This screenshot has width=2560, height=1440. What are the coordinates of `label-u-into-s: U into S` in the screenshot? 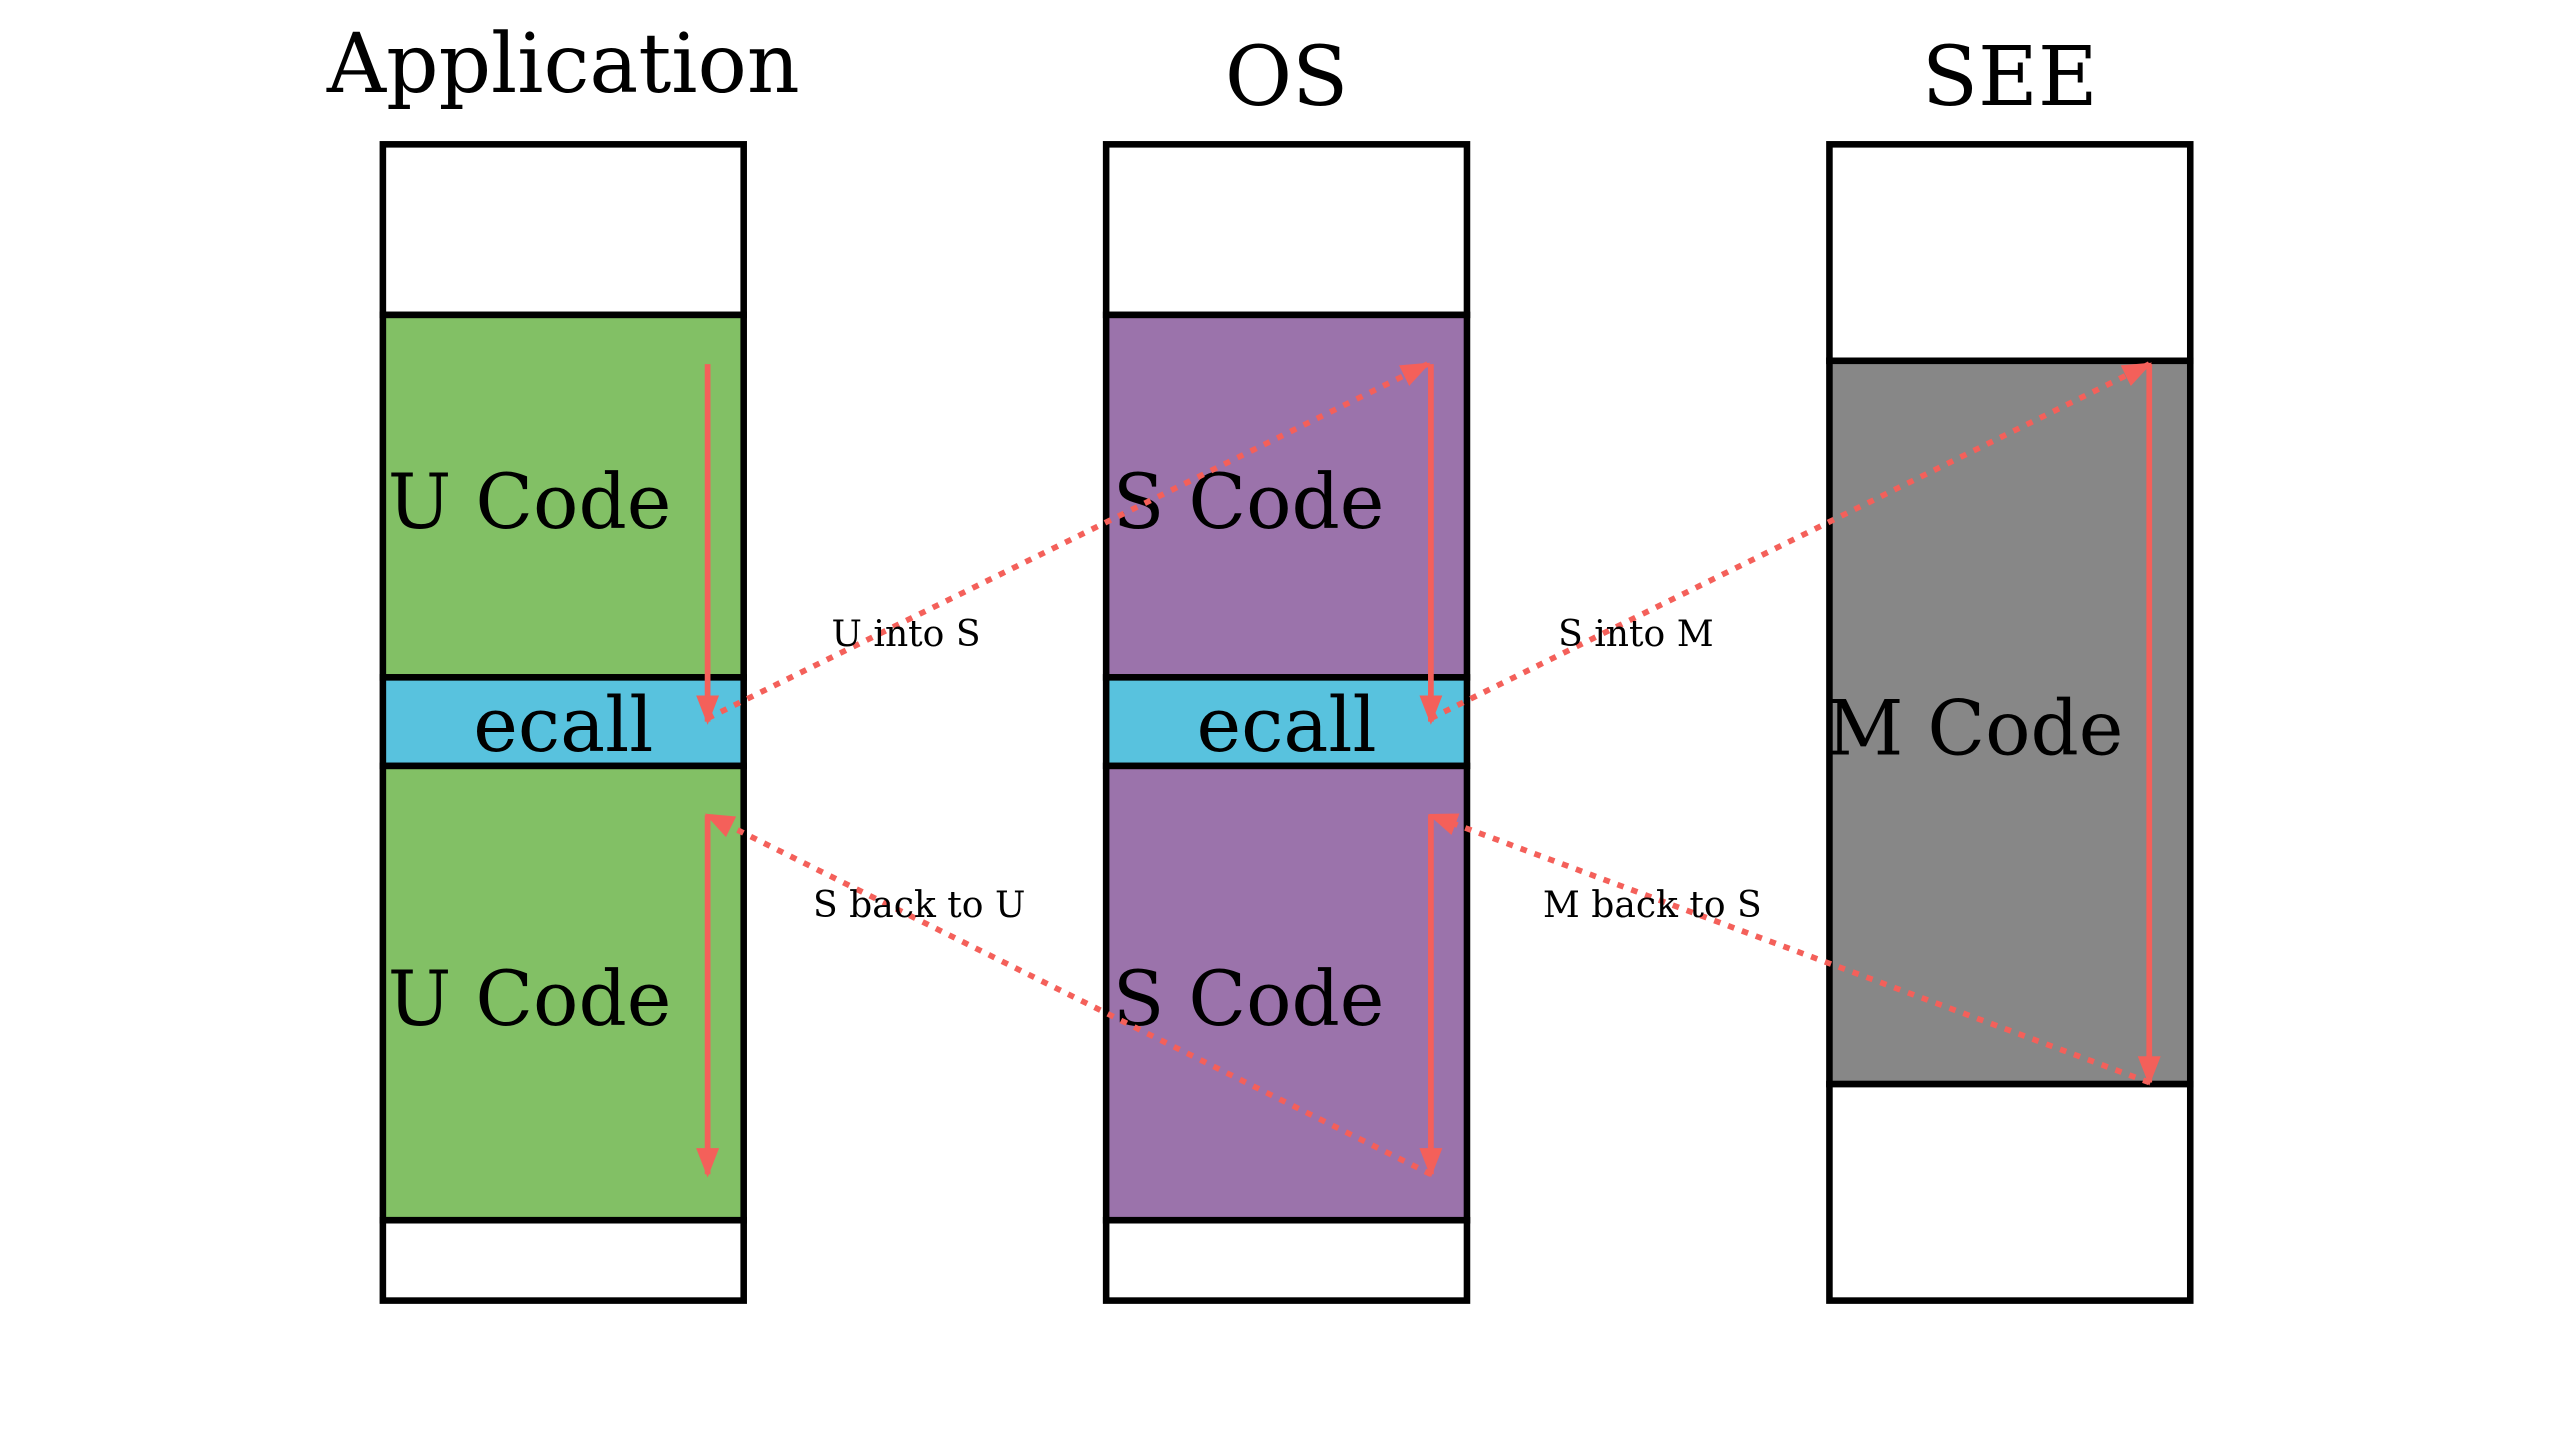 It's located at (906, 634).